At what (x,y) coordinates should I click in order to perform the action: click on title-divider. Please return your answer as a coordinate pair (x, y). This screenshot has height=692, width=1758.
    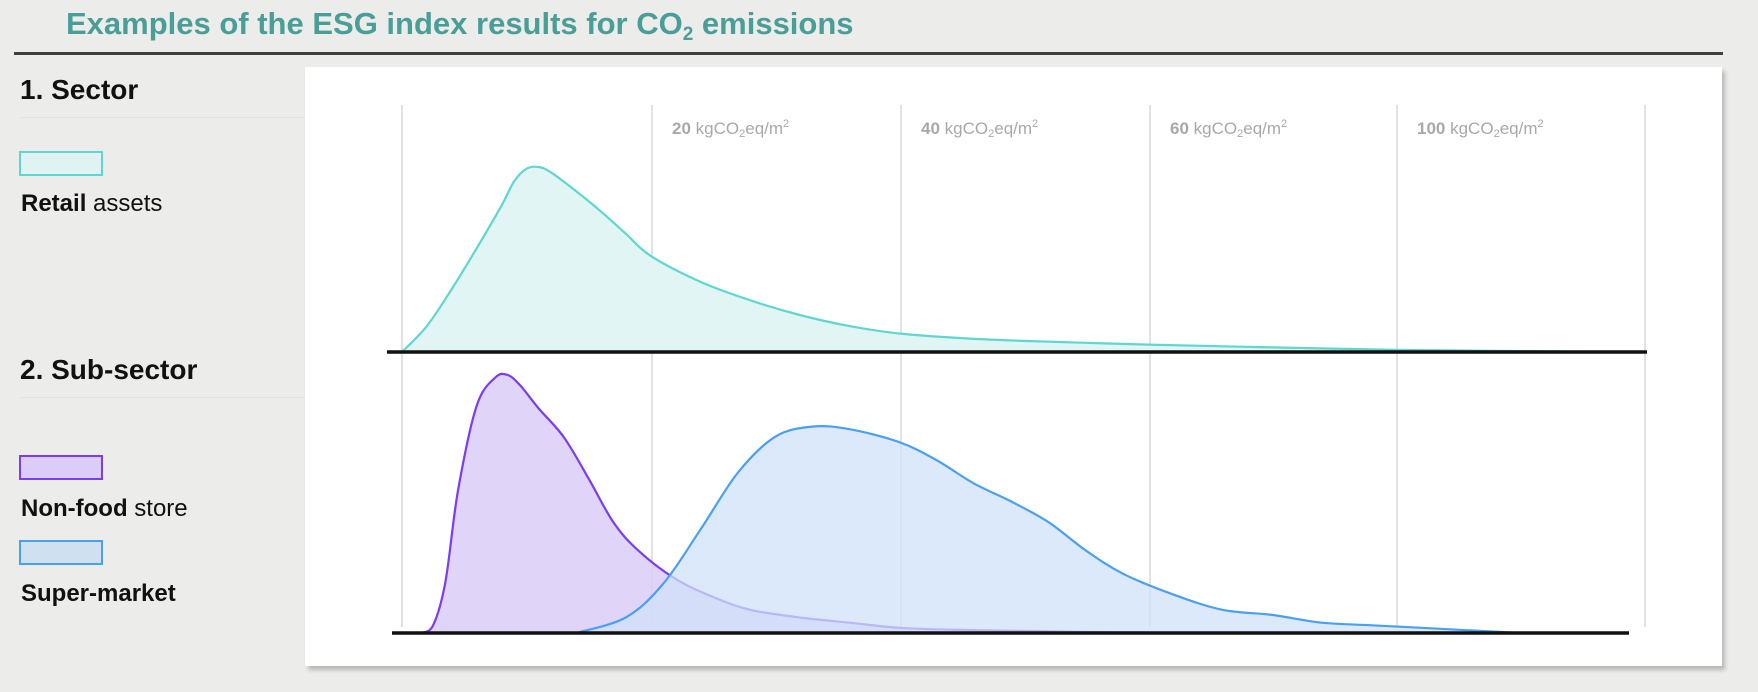
    Looking at the image, I should click on (868, 53).